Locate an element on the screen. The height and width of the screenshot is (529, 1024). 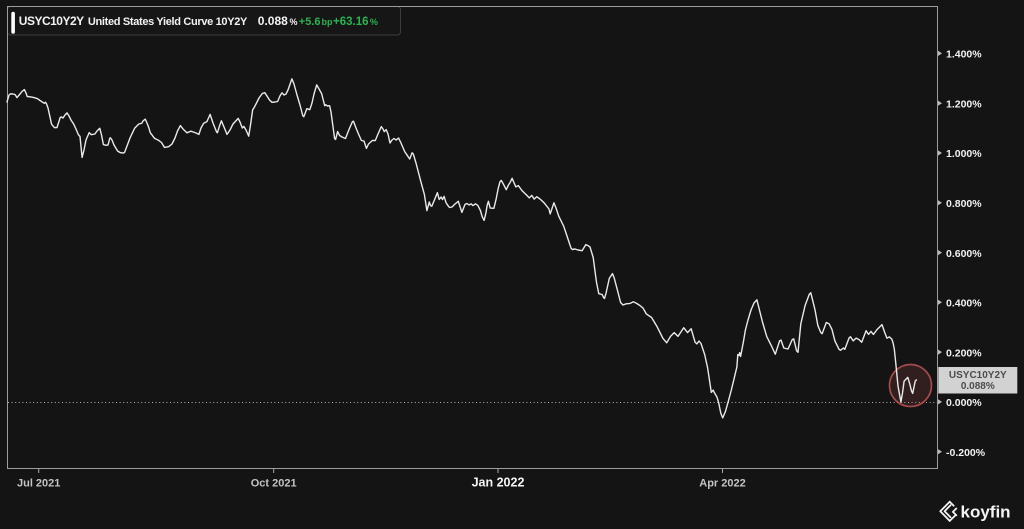
svg-text: +63.16 is located at coordinates (351, 22).